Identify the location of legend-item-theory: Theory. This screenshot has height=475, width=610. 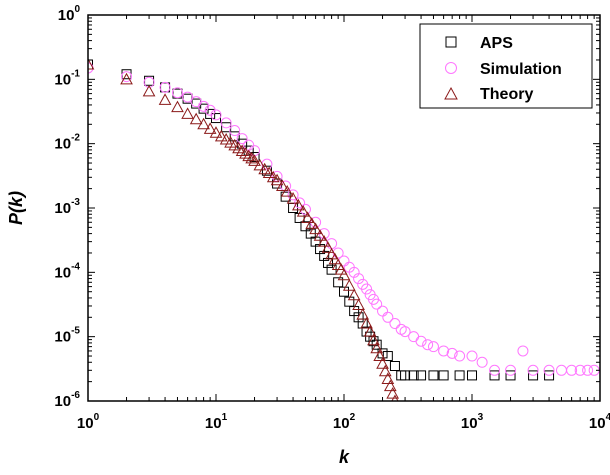
(488, 94).